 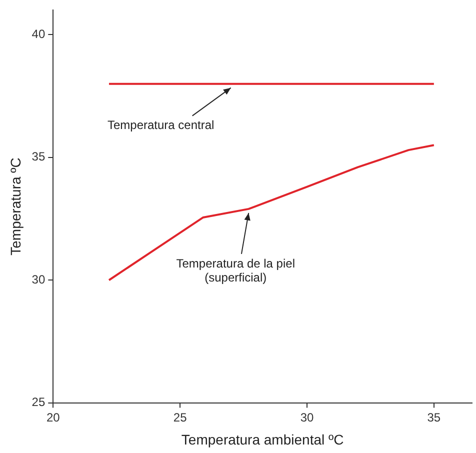 What do you see at coordinates (180, 417) in the screenshot?
I see `x-tick-label: 25` at bounding box center [180, 417].